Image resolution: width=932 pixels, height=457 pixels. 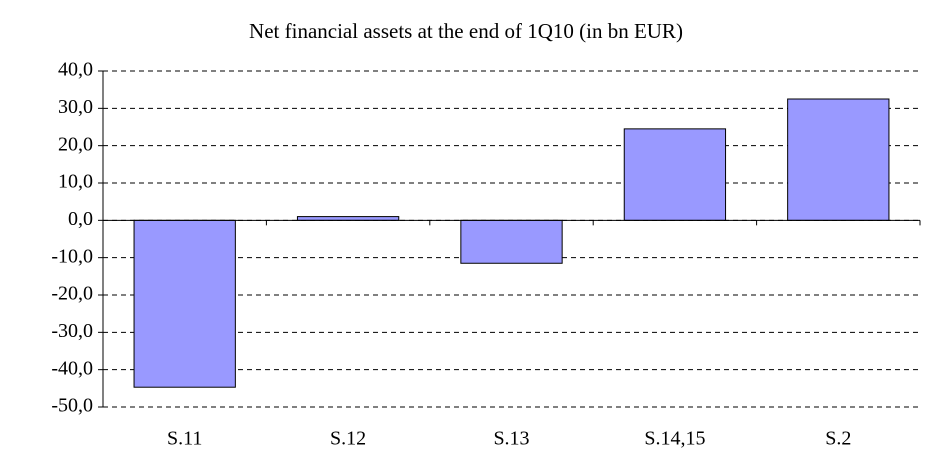 I want to click on y-tick-label: 20,0, so click(x=75, y=144).